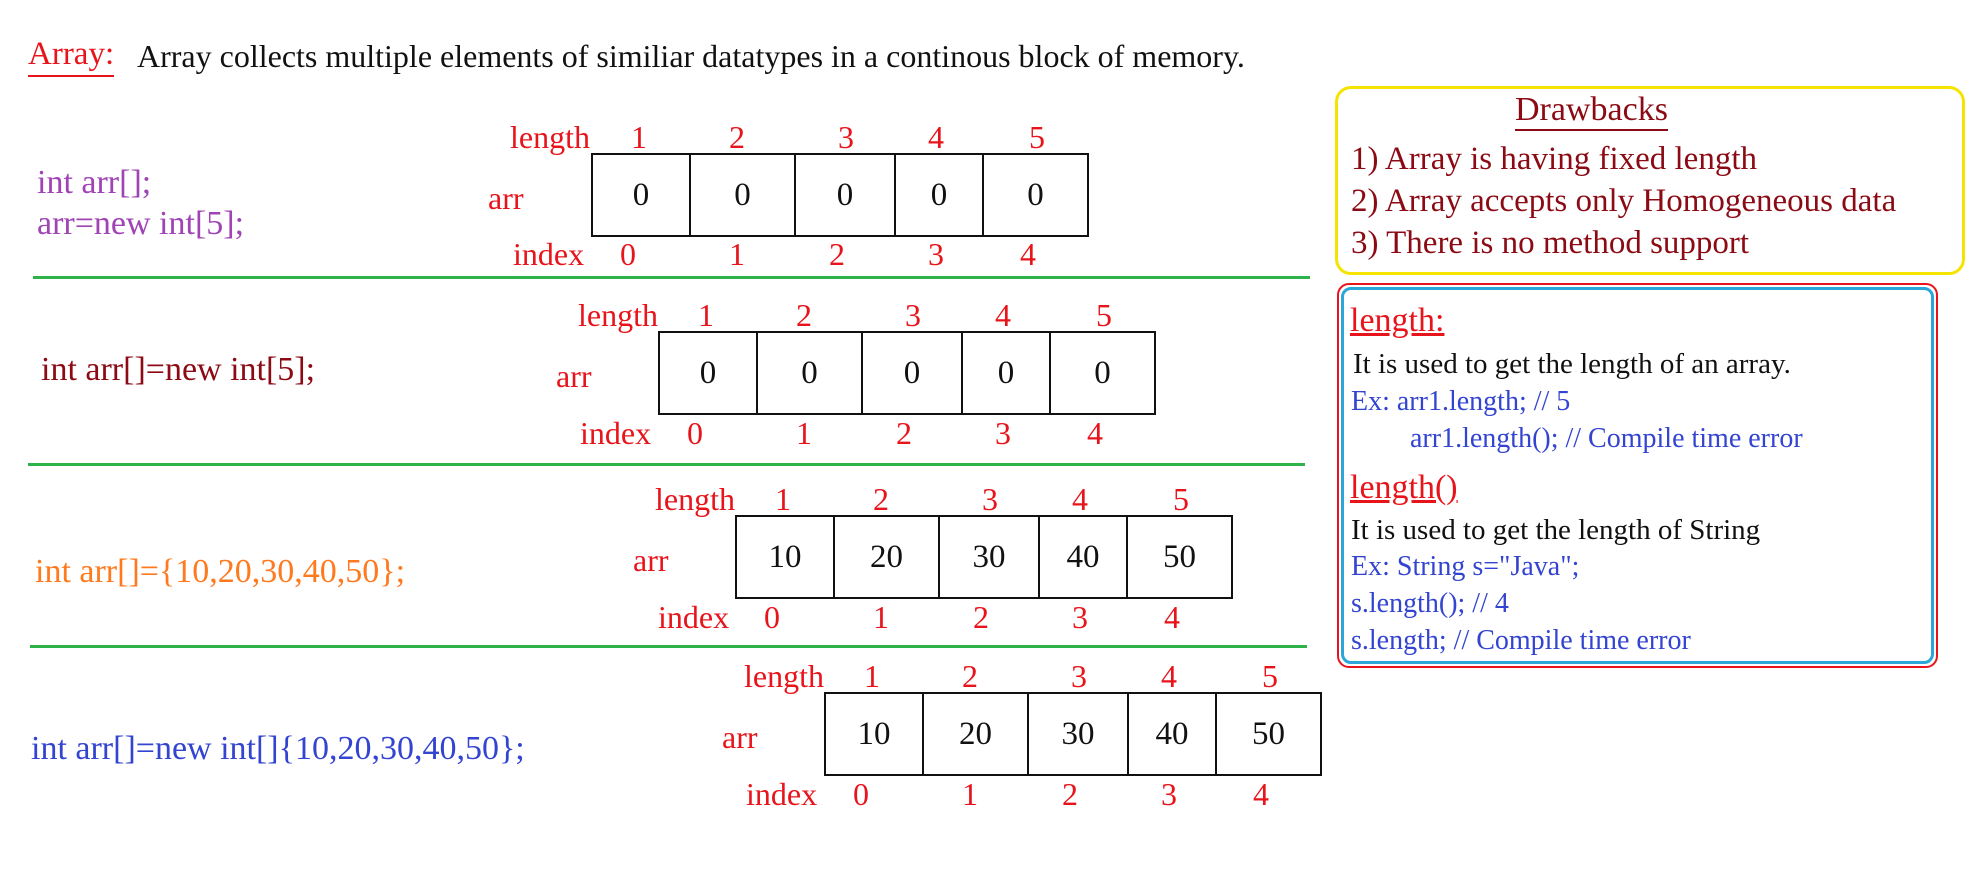  Describe the element at coordinates (1650, 180) in the screenshot. I see `drawbacks-box` at that location.